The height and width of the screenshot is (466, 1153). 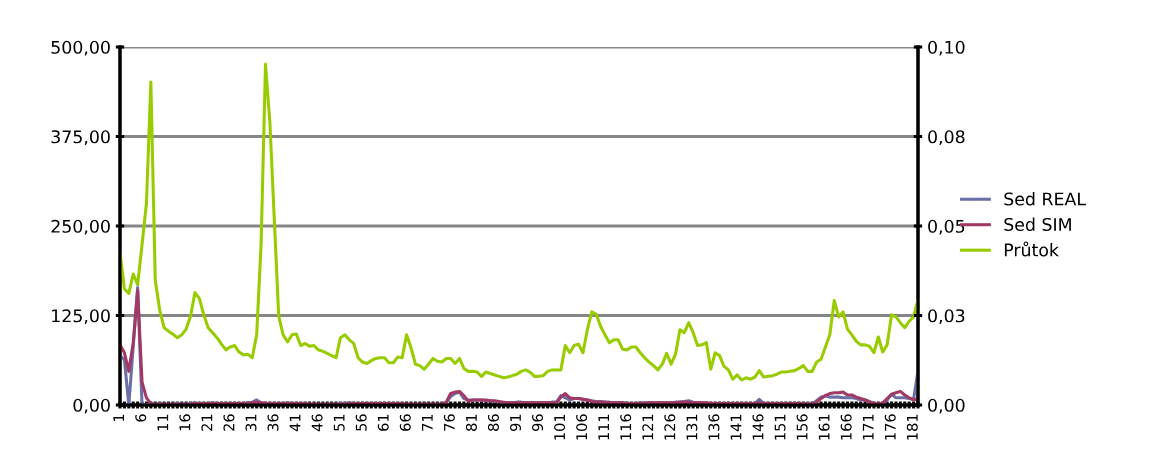 What do you see at coordinates (946, 317) in the screenshot?
I see `y2-tick-label: 0,03` at bounding box center [946, 317].